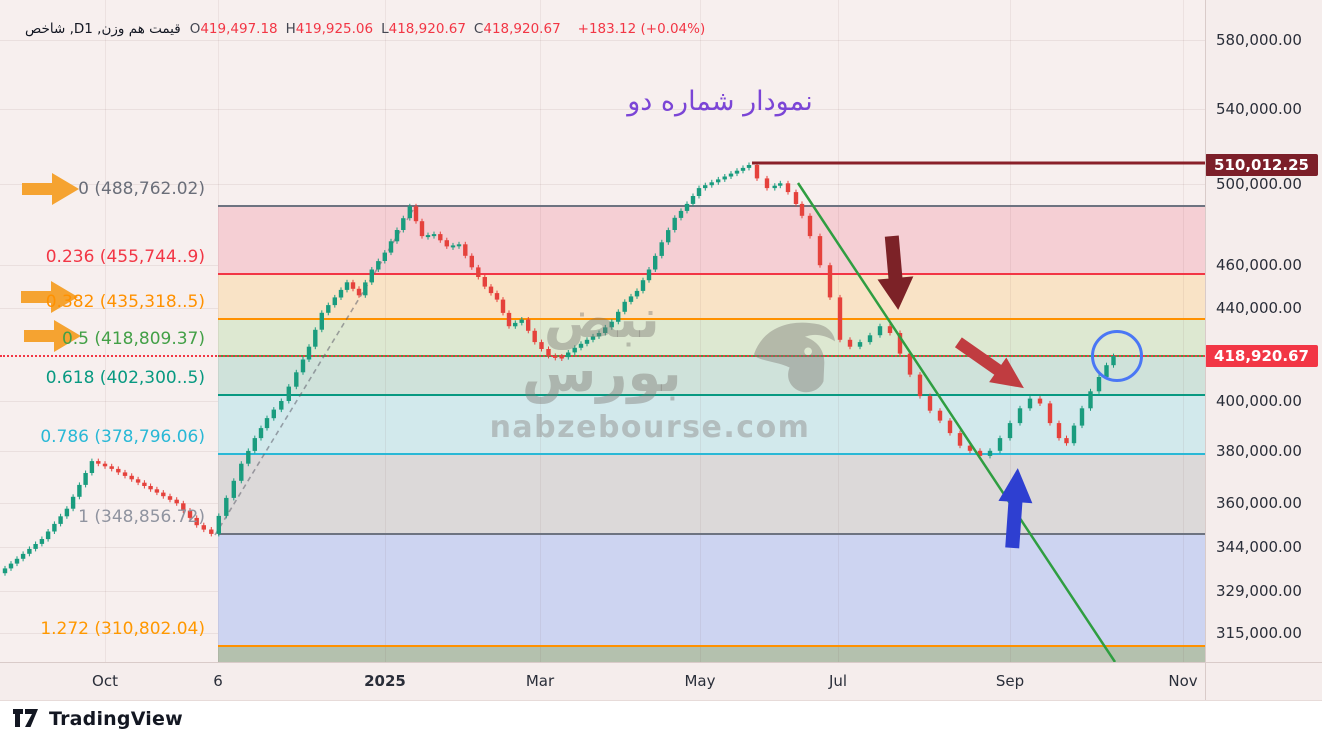 The image size is (1322, 745). Describe the element at coordinates (141, 189) in the screenshot. I see `fib-label-0: 0 (488,762.02)` at that location.